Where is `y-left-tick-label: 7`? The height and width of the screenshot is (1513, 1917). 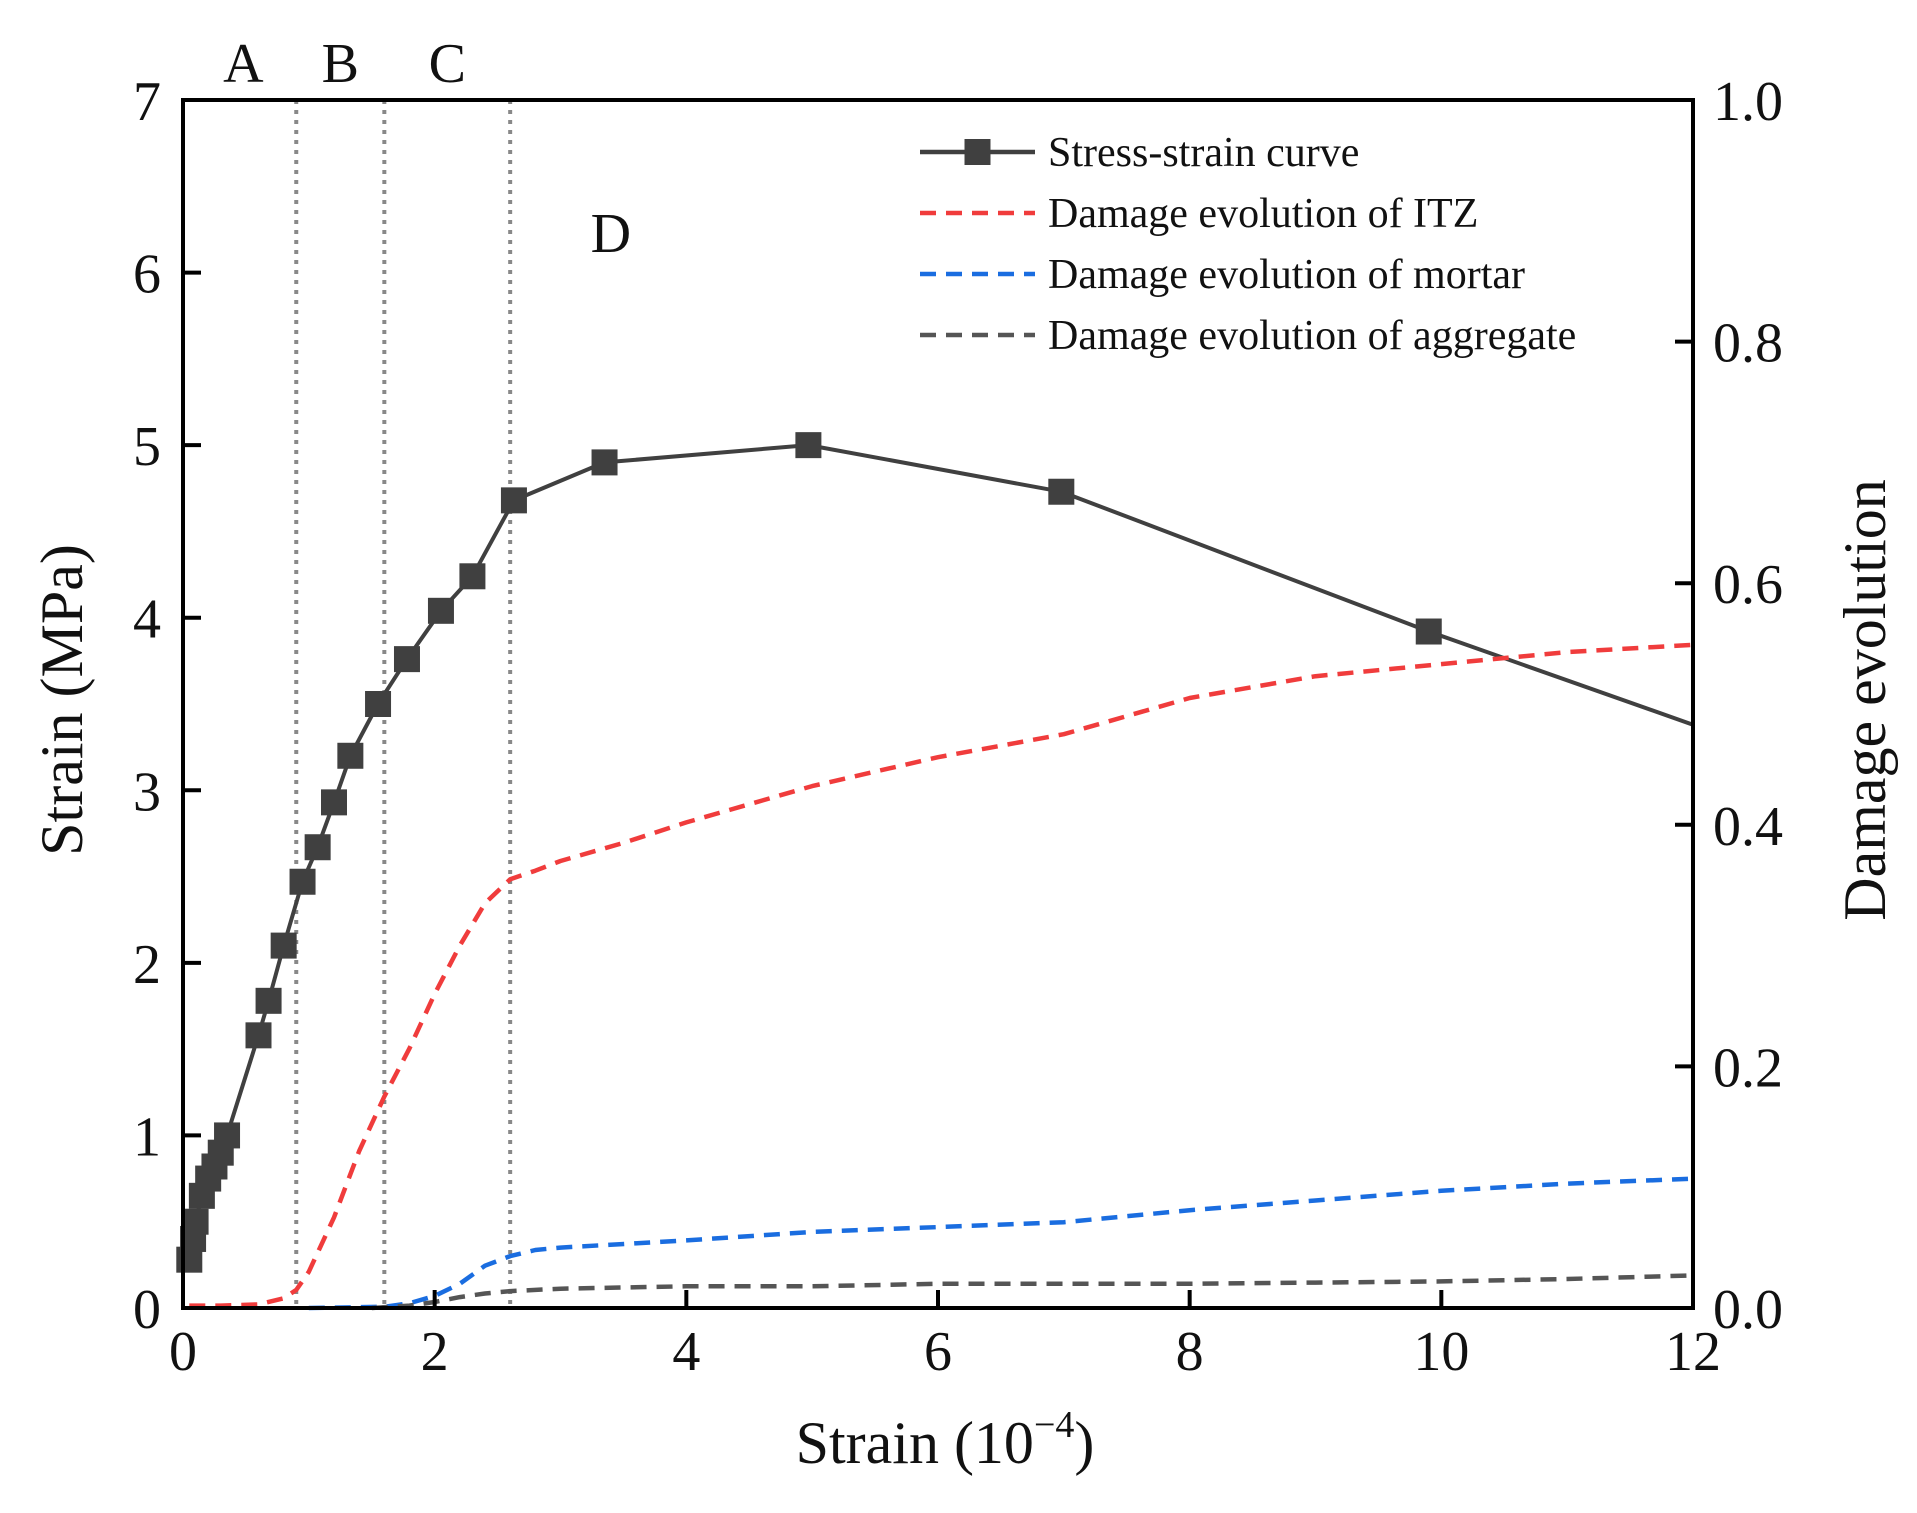 y-left-tick-label: 7 is located at coordinates (147, 102).